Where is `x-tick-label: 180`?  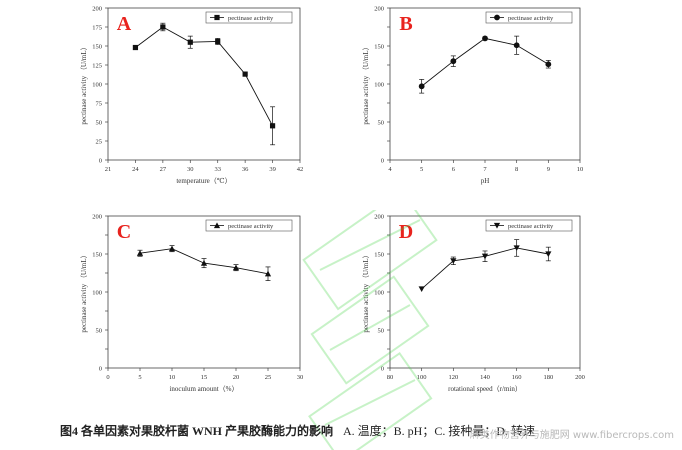 x-tick-label: 180 is located at coordinates (548, 377).